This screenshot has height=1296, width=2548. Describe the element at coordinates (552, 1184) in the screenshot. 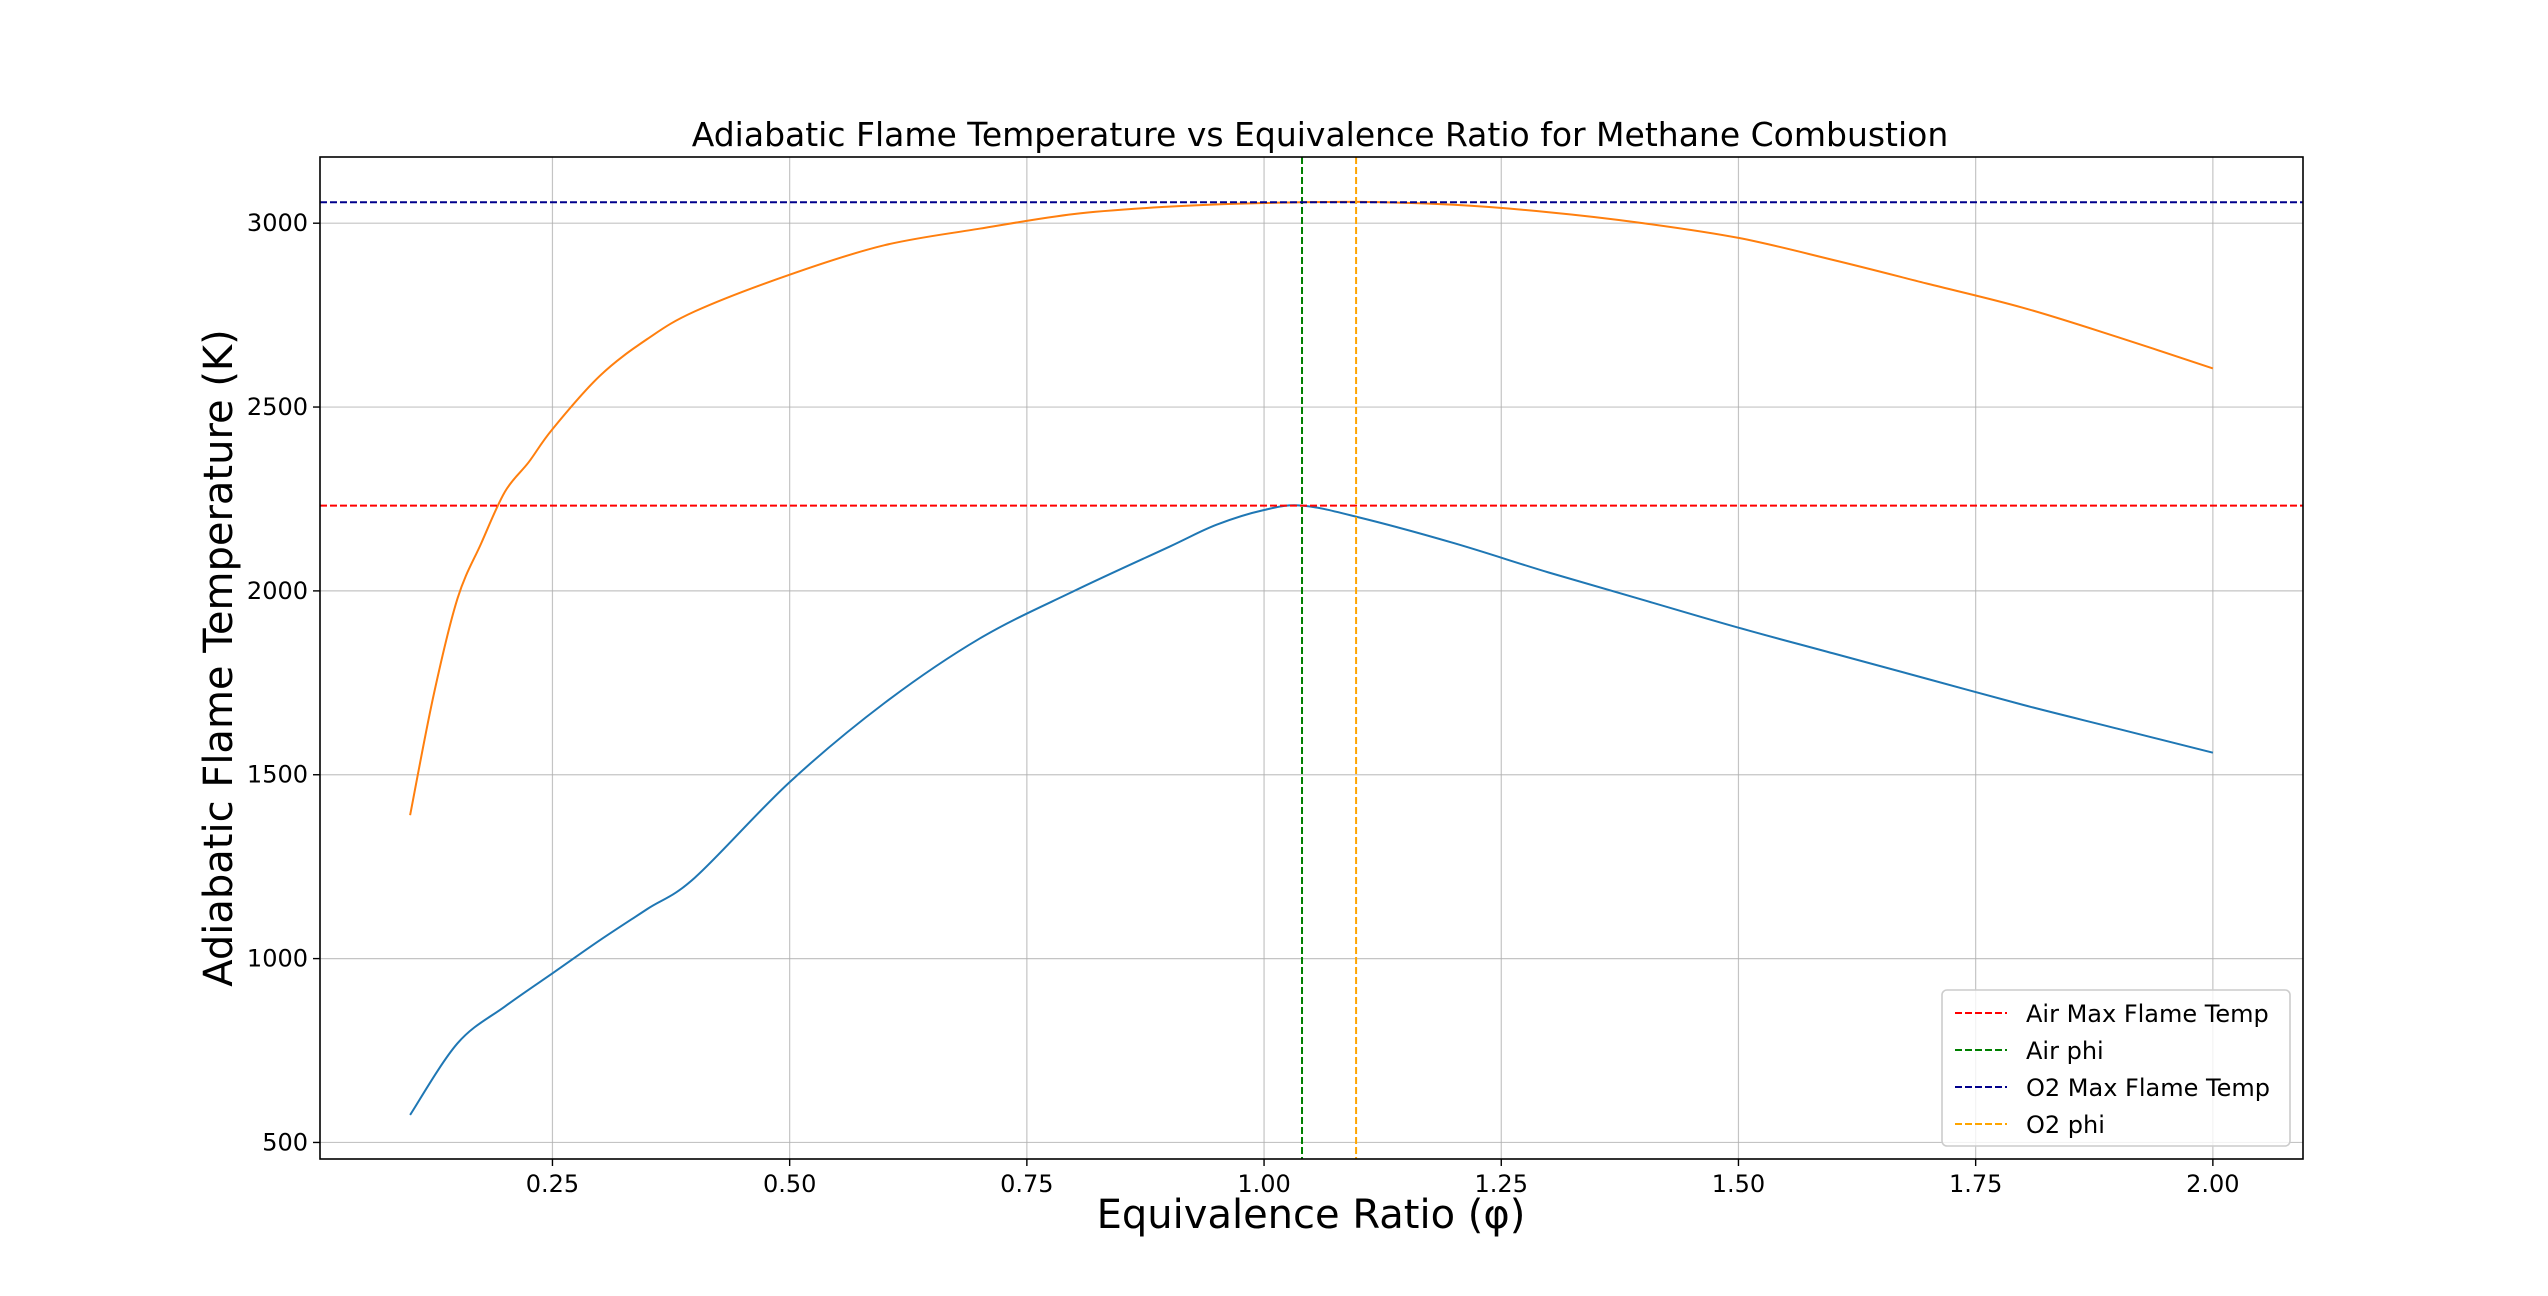

I see `x-tick-label: 0.25` at that location.